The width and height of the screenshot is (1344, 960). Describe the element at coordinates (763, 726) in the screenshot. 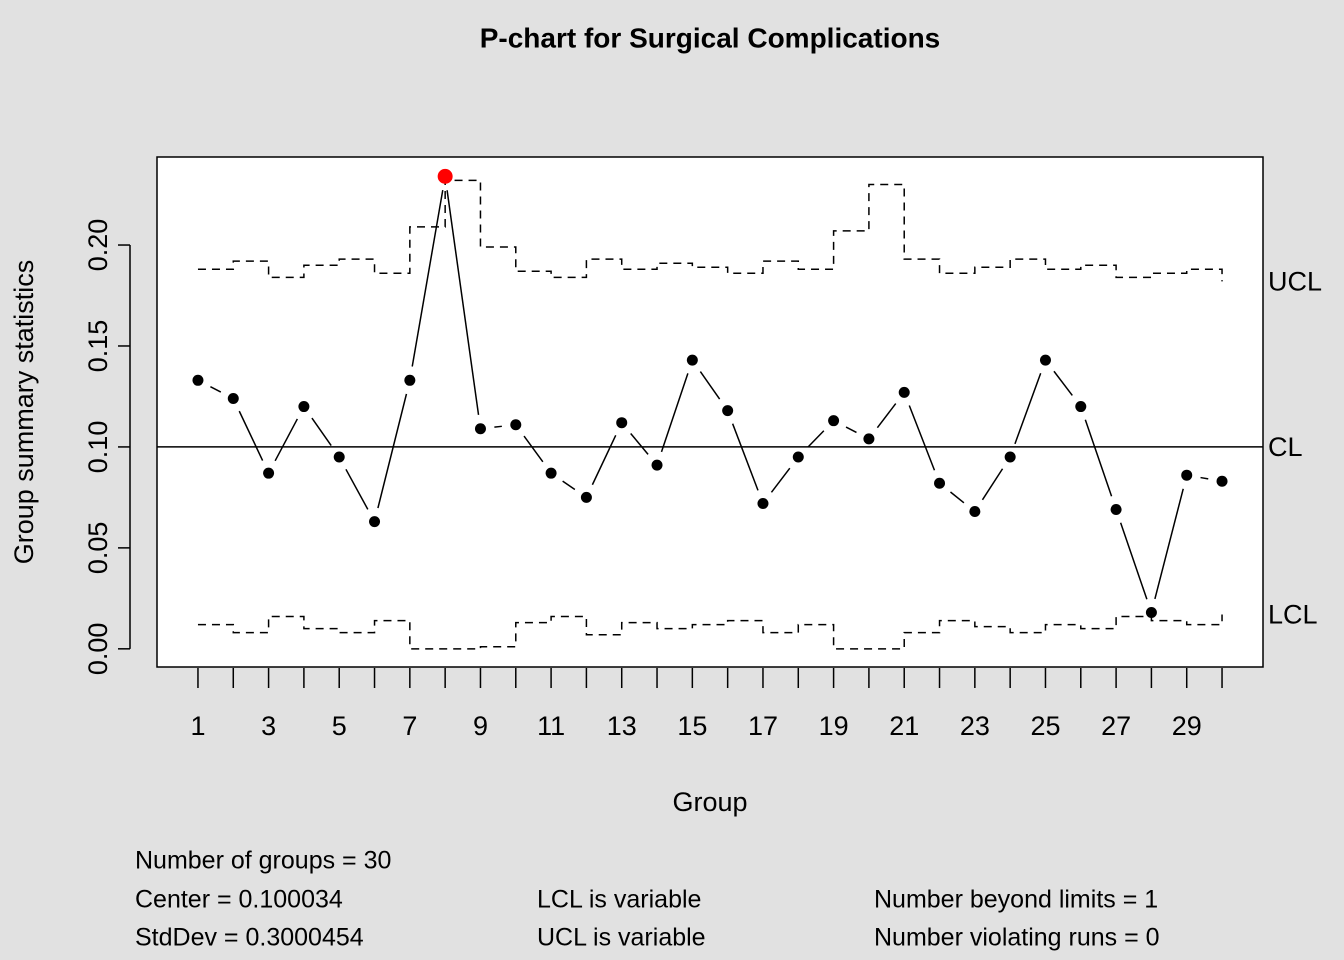

I see `x-tick-label: 17` at that location.